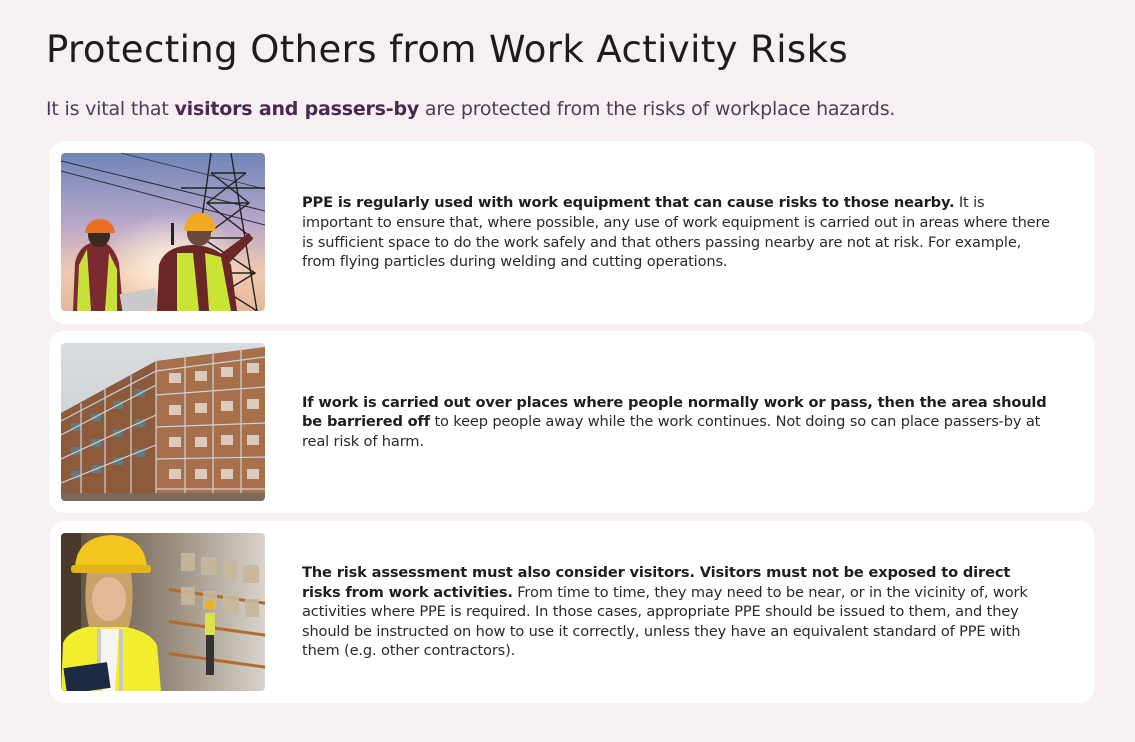 This screenshot has height=742, width=1135. I want to click on subtitle-emphasis: visitors and passers-by, so click(297, 109).